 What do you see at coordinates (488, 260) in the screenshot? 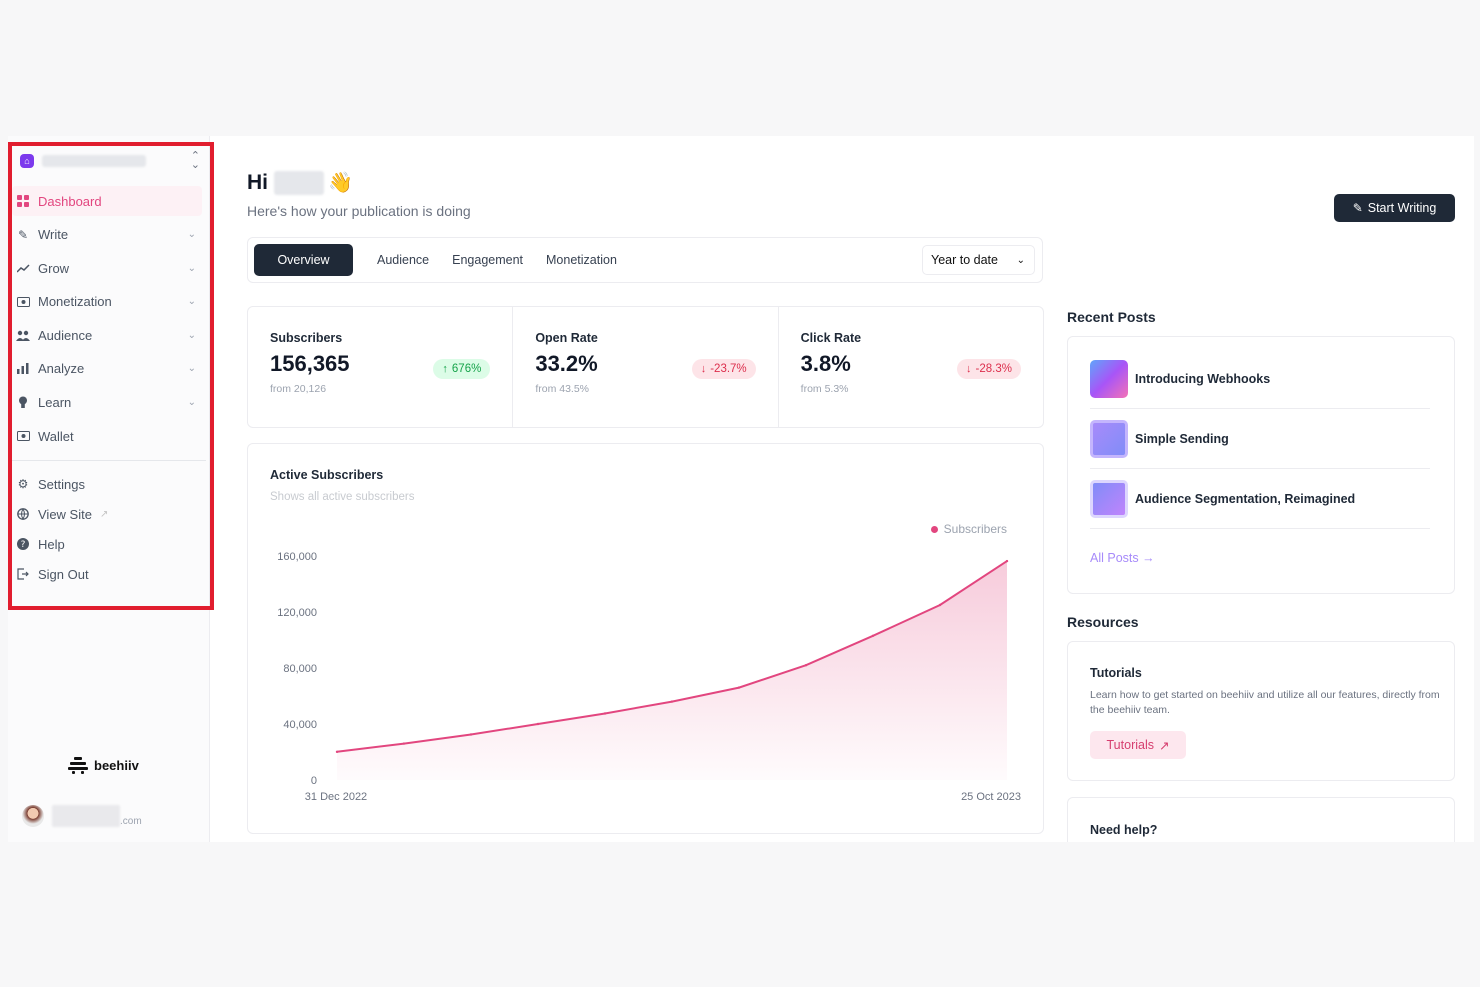
I see `tab-engagement: Engagement` at bounding box center [488, 260].